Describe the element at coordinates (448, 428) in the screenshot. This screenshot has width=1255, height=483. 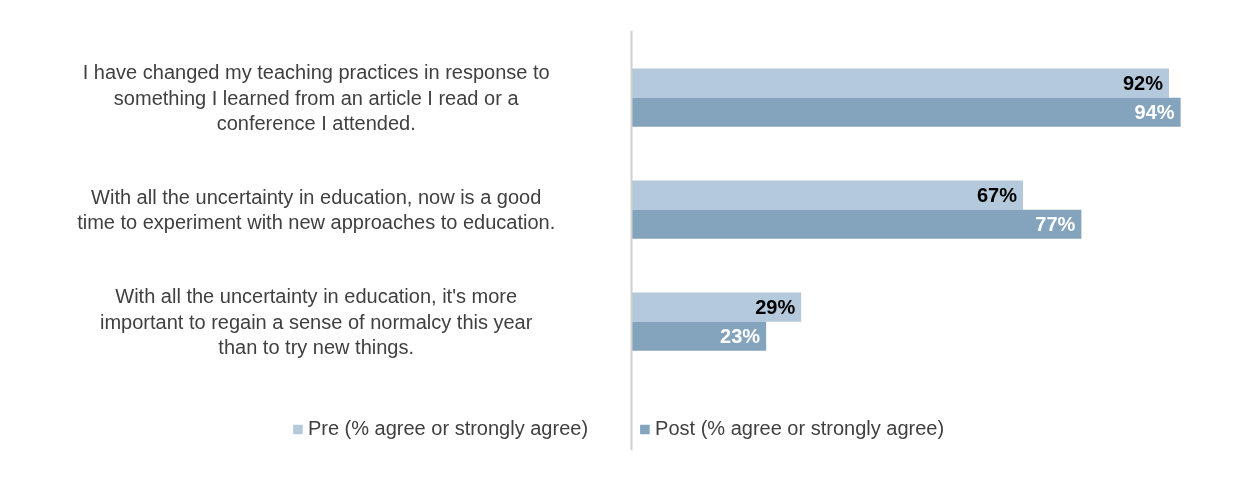
I see `legend-label: Pre (% agree or strongly agree)` at that location.